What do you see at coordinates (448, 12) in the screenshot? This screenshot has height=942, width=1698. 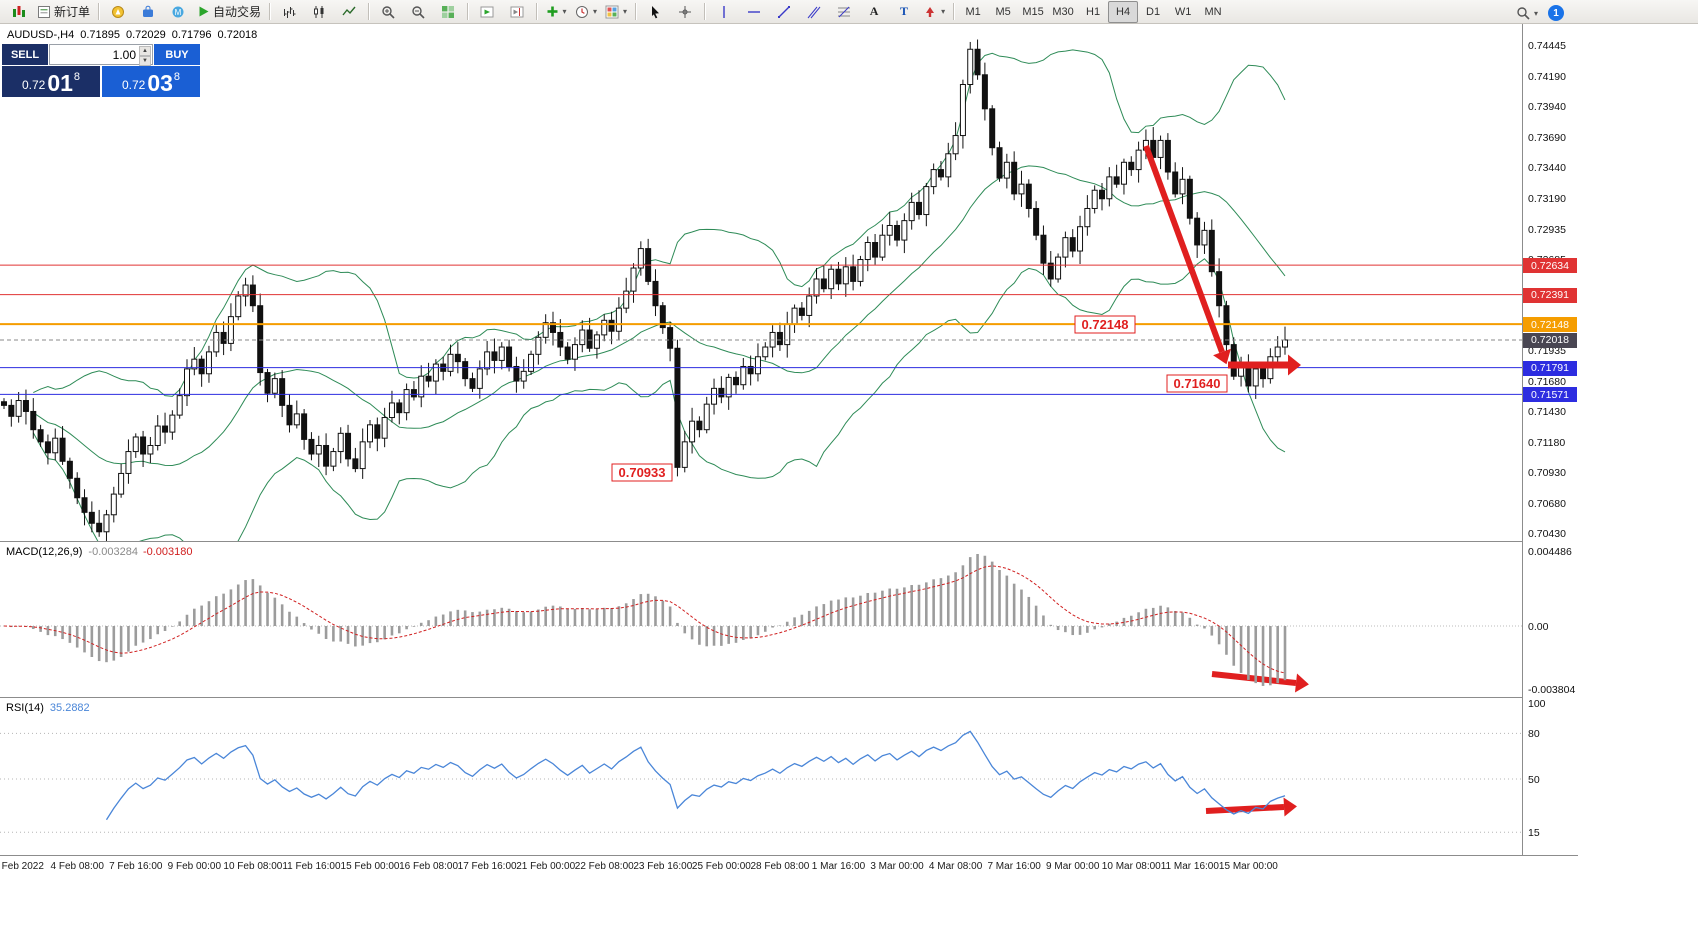 I see `tile-windows-button` at bounding box center [448, 12].